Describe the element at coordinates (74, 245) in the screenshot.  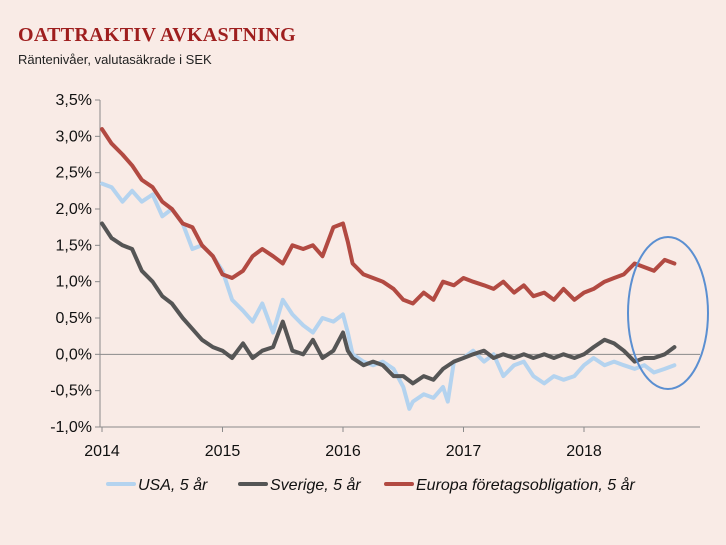
I see `y-tick-label: 1,5%` at that location.